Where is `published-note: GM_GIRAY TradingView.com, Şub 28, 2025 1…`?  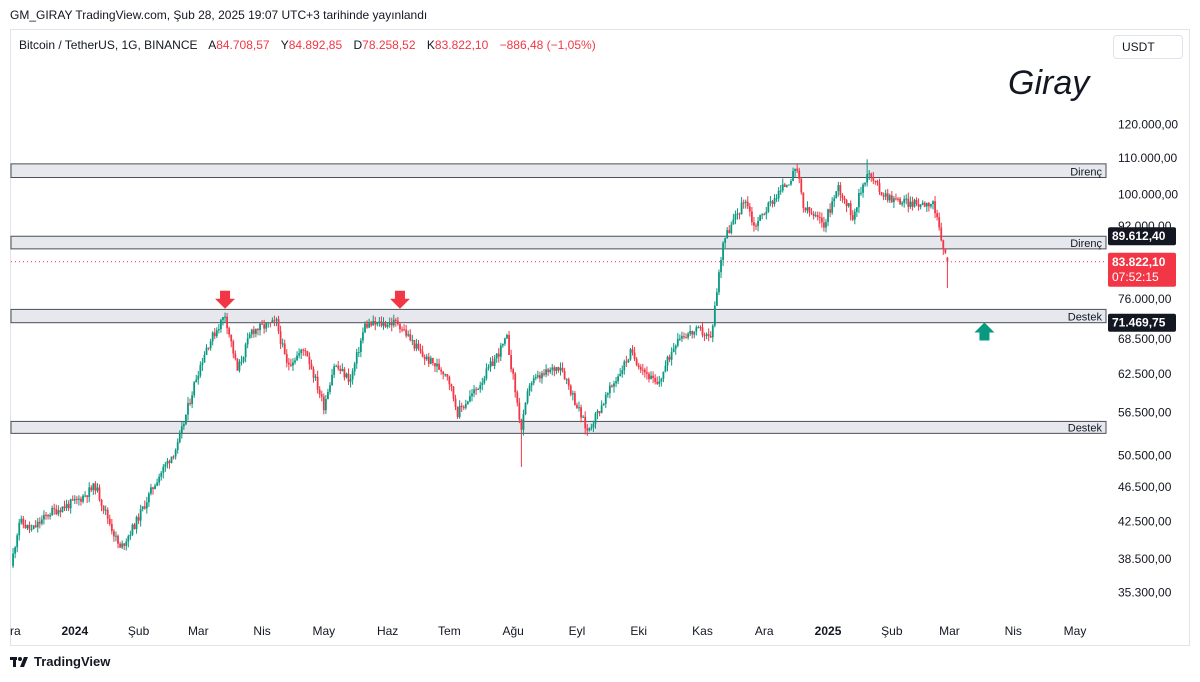 published-note: GM_GIRAY TradingView.com, Şub 28, 2025 1… is located at coordinates (219, 15).